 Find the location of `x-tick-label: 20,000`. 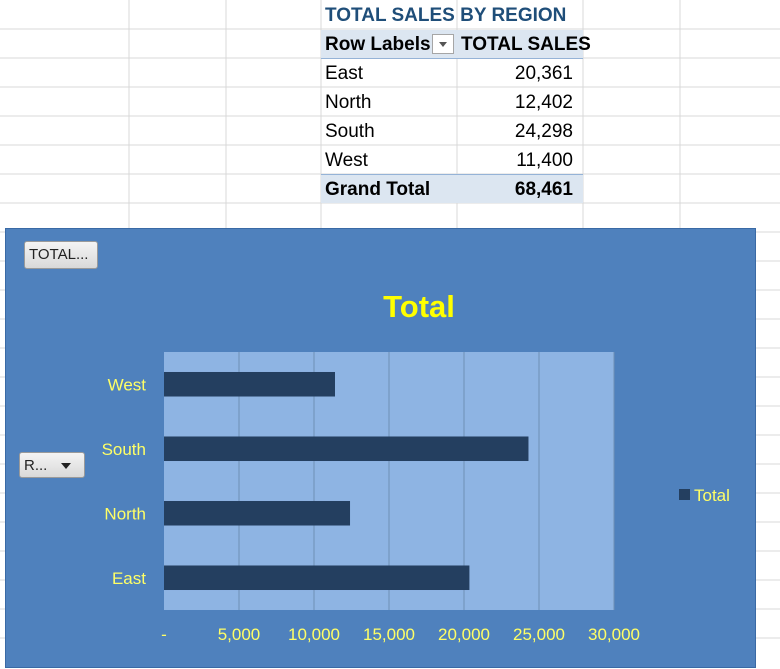

x-tick-label: 20,000 is located at coordinates (464, 634).